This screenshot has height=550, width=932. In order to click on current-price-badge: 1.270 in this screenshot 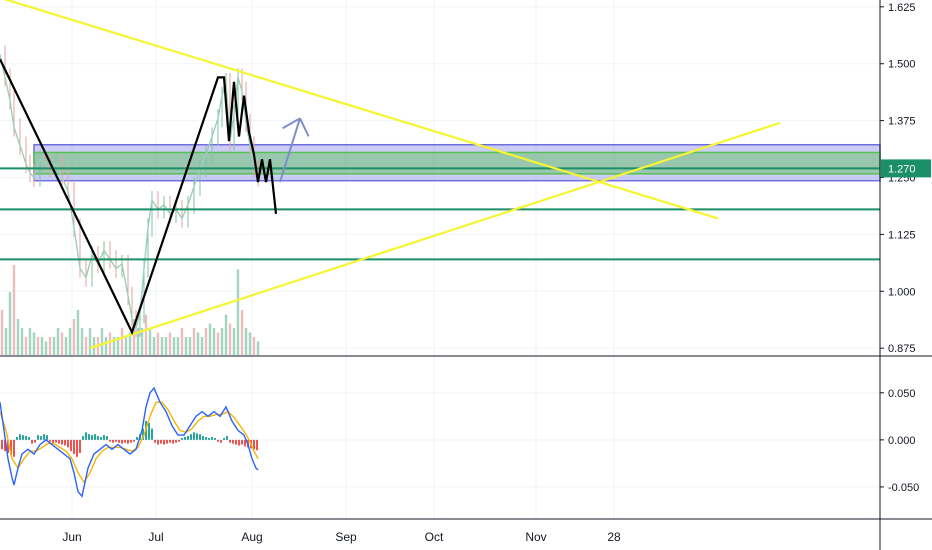, I will do `click(906, 168)`.